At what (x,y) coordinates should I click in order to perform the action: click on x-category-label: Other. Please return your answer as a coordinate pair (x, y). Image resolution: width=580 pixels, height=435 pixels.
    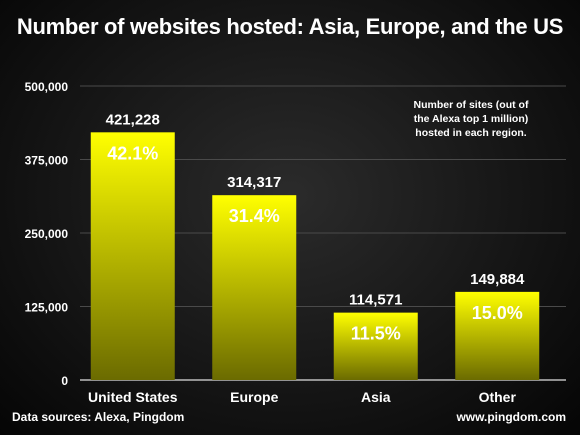
    Looking at the image, I should click on (498, 397).